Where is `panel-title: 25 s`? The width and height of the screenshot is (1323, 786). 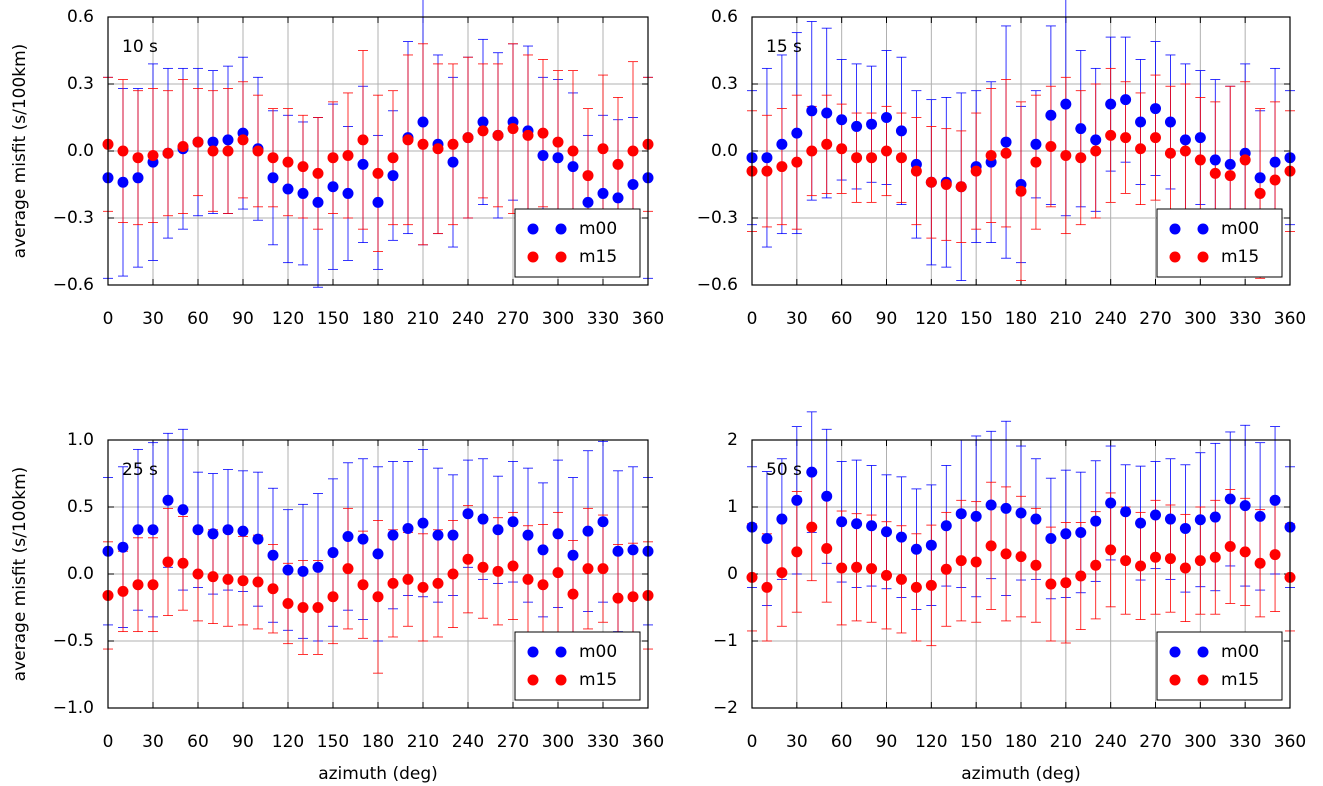
panel-title: 25 s is located at coordinates (140, 470).